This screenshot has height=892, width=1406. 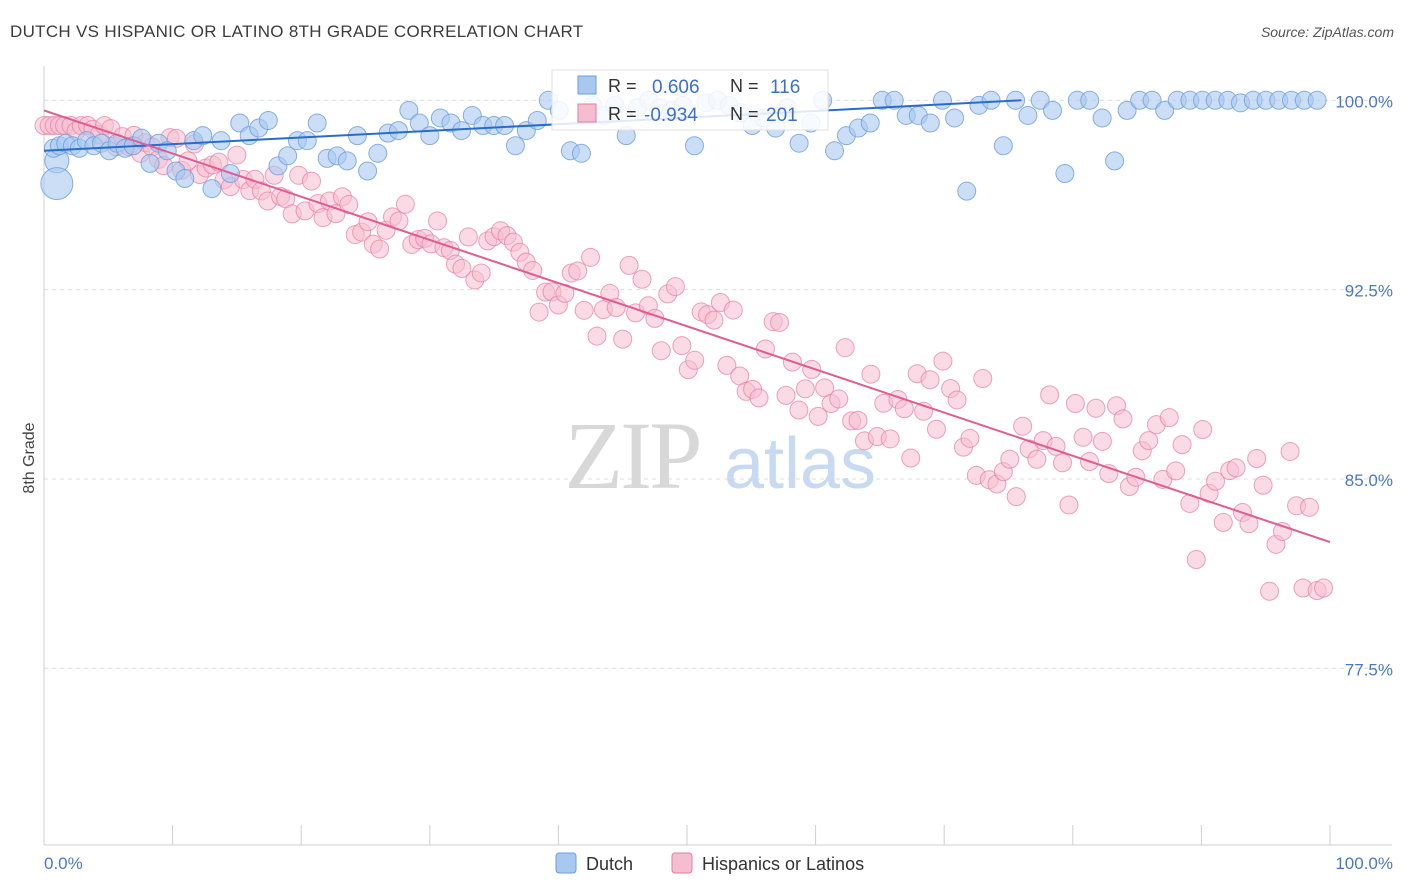 I want to click on x-tick-label-max: 100.0%, so click(x=1364, y=863).